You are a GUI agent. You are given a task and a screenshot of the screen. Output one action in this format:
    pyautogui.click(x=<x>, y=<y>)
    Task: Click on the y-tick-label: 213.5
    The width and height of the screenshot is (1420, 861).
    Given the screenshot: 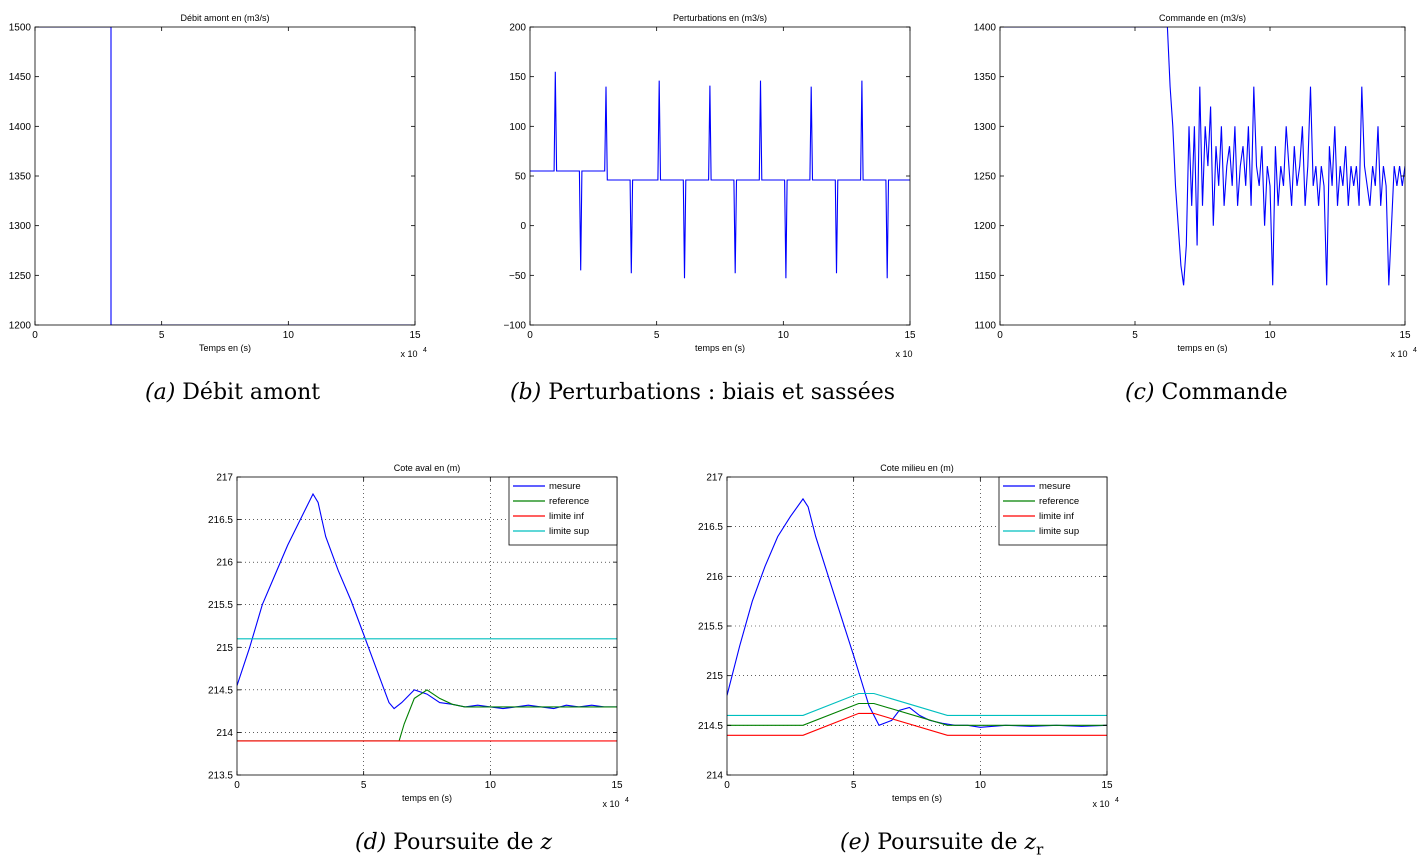 What is the action you would take?
    pyautogui.click(x=220, y=776)
    